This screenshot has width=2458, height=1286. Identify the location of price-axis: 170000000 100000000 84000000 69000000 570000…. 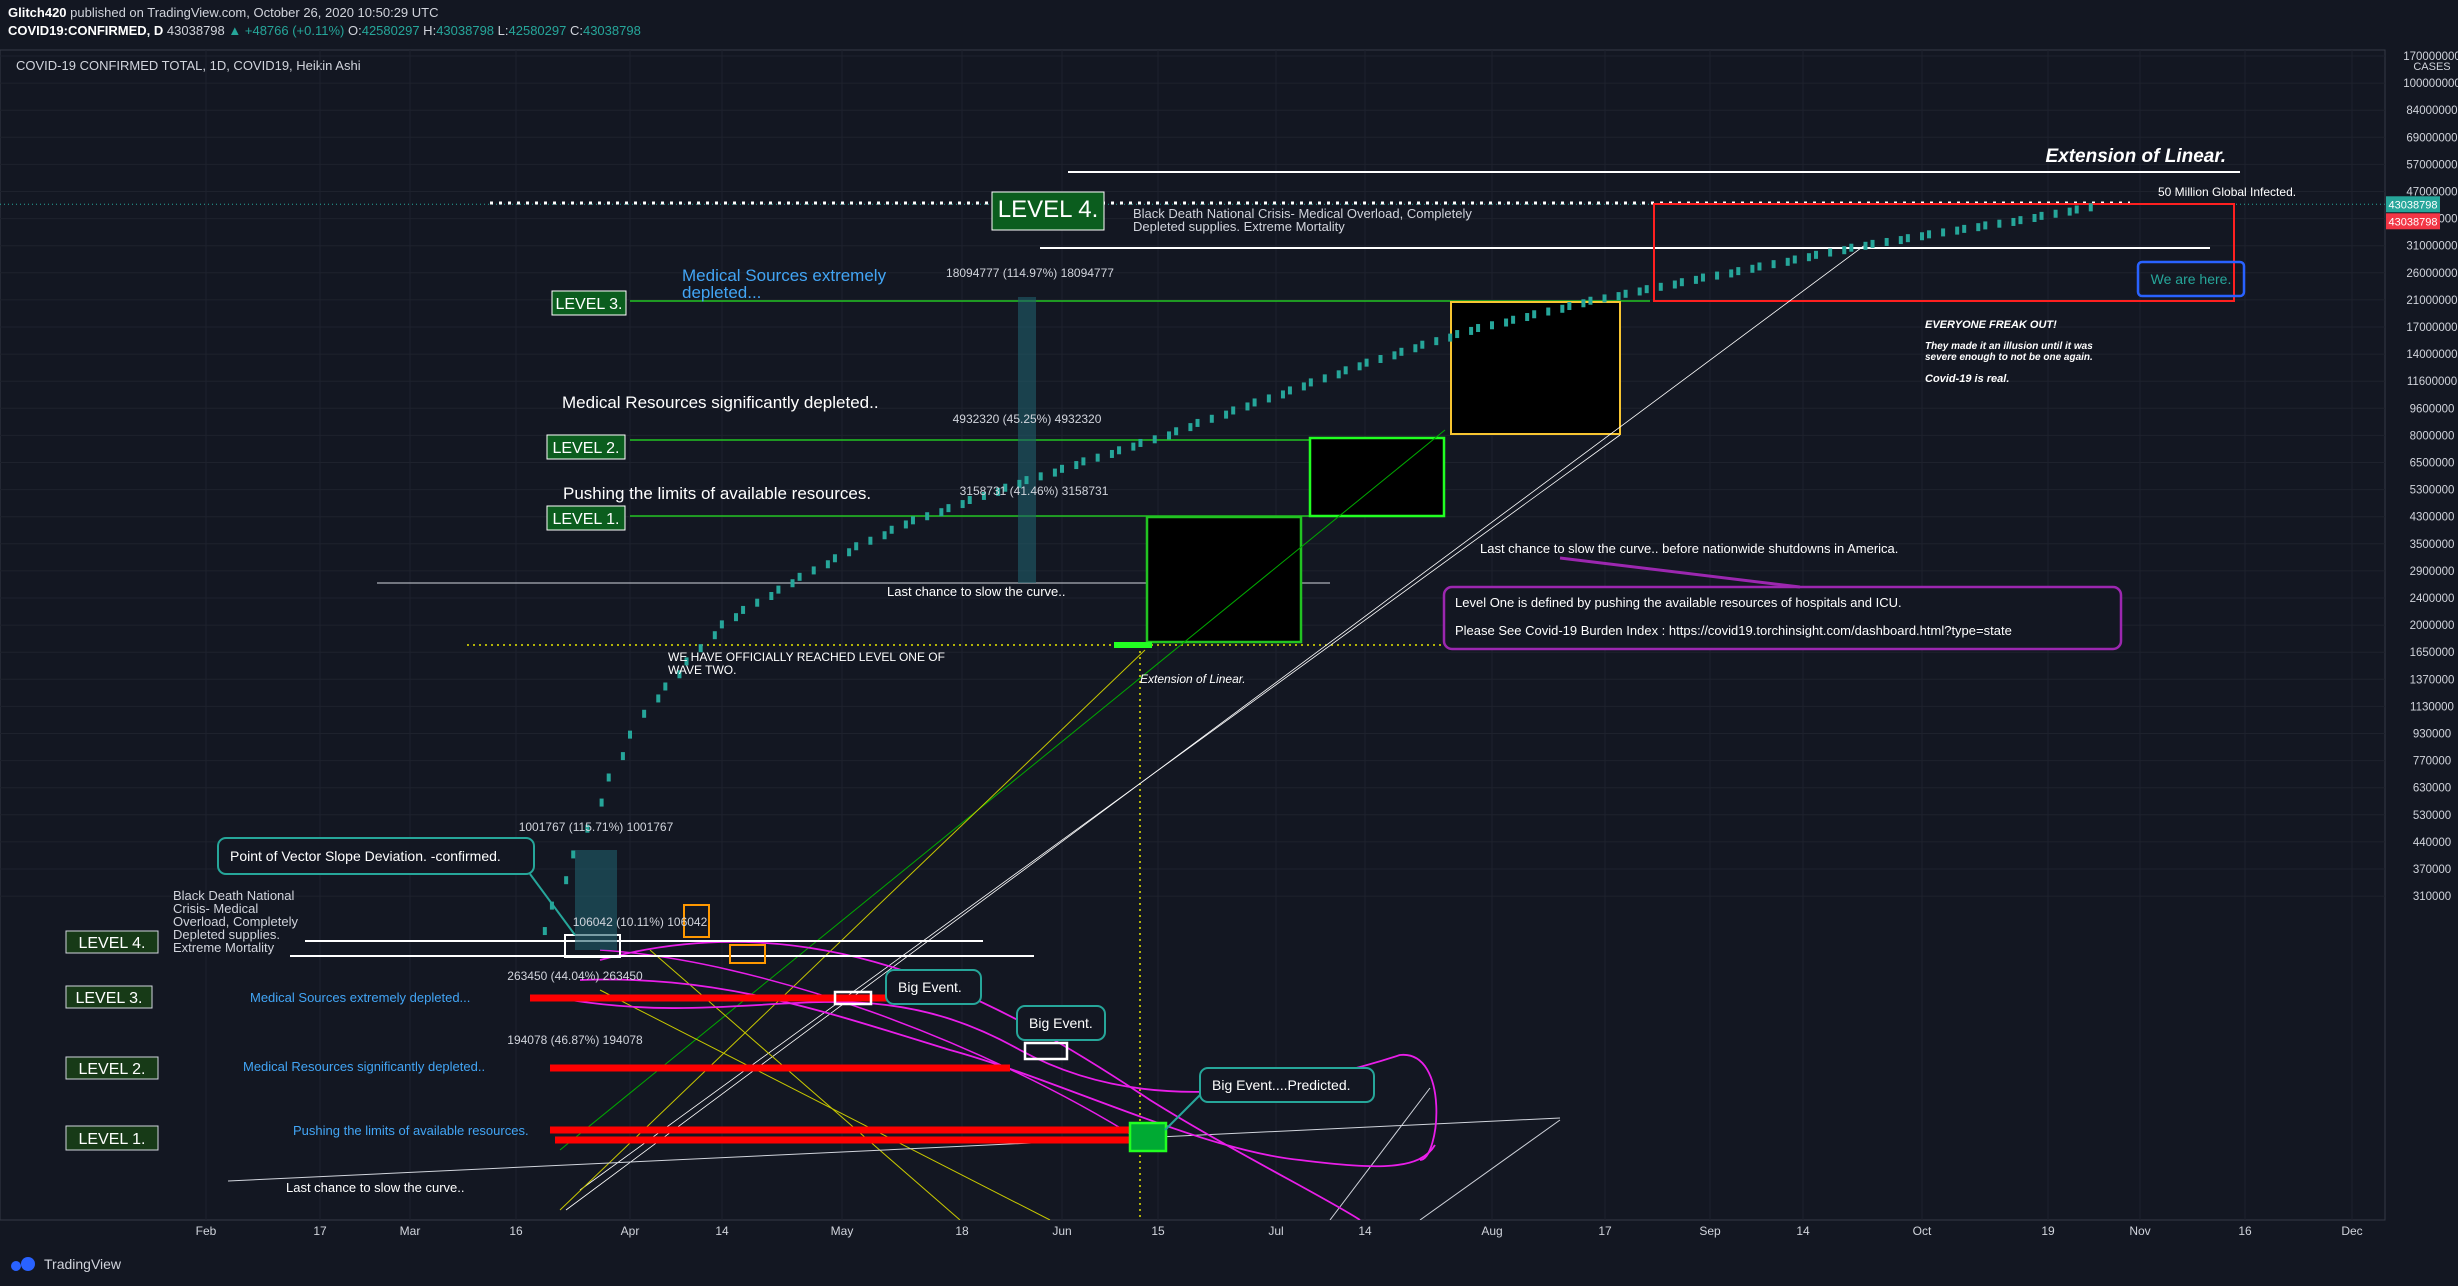
(2422, 477).